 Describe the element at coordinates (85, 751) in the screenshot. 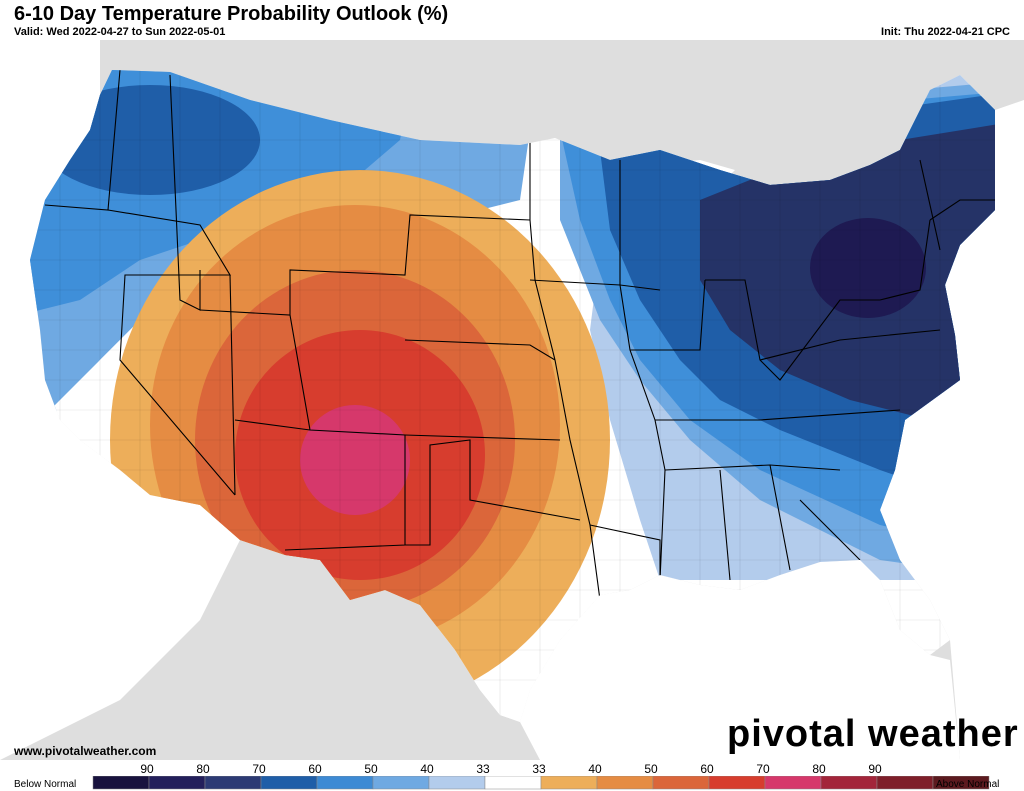

I see `site-url: www.pivotalweather.com` at that location.